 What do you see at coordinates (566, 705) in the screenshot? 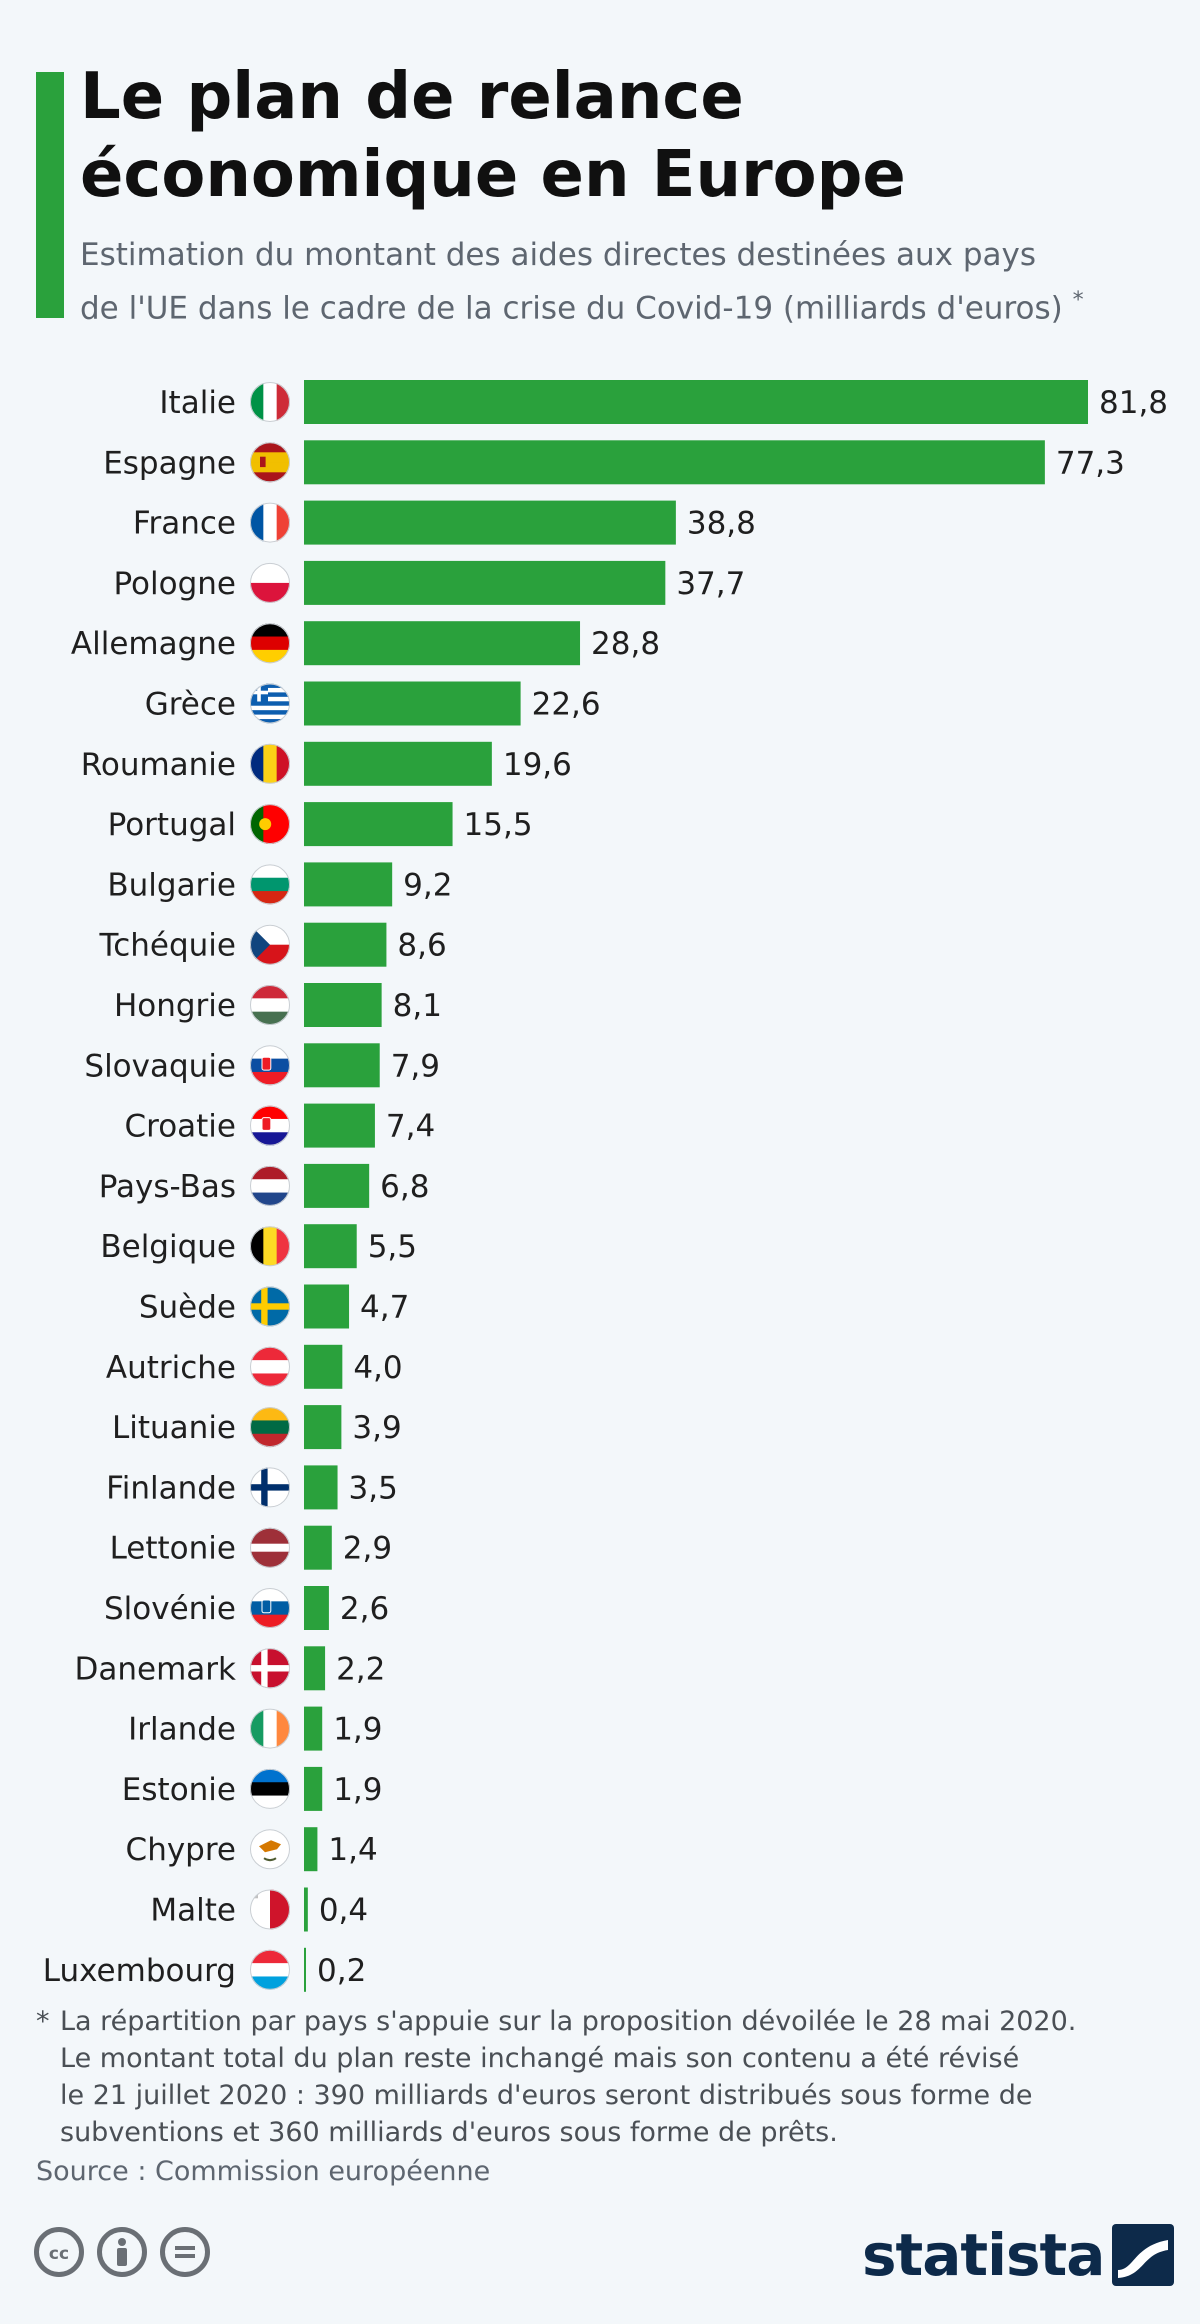
I see `value-label: 22,6` at bounding box center [566, 705].